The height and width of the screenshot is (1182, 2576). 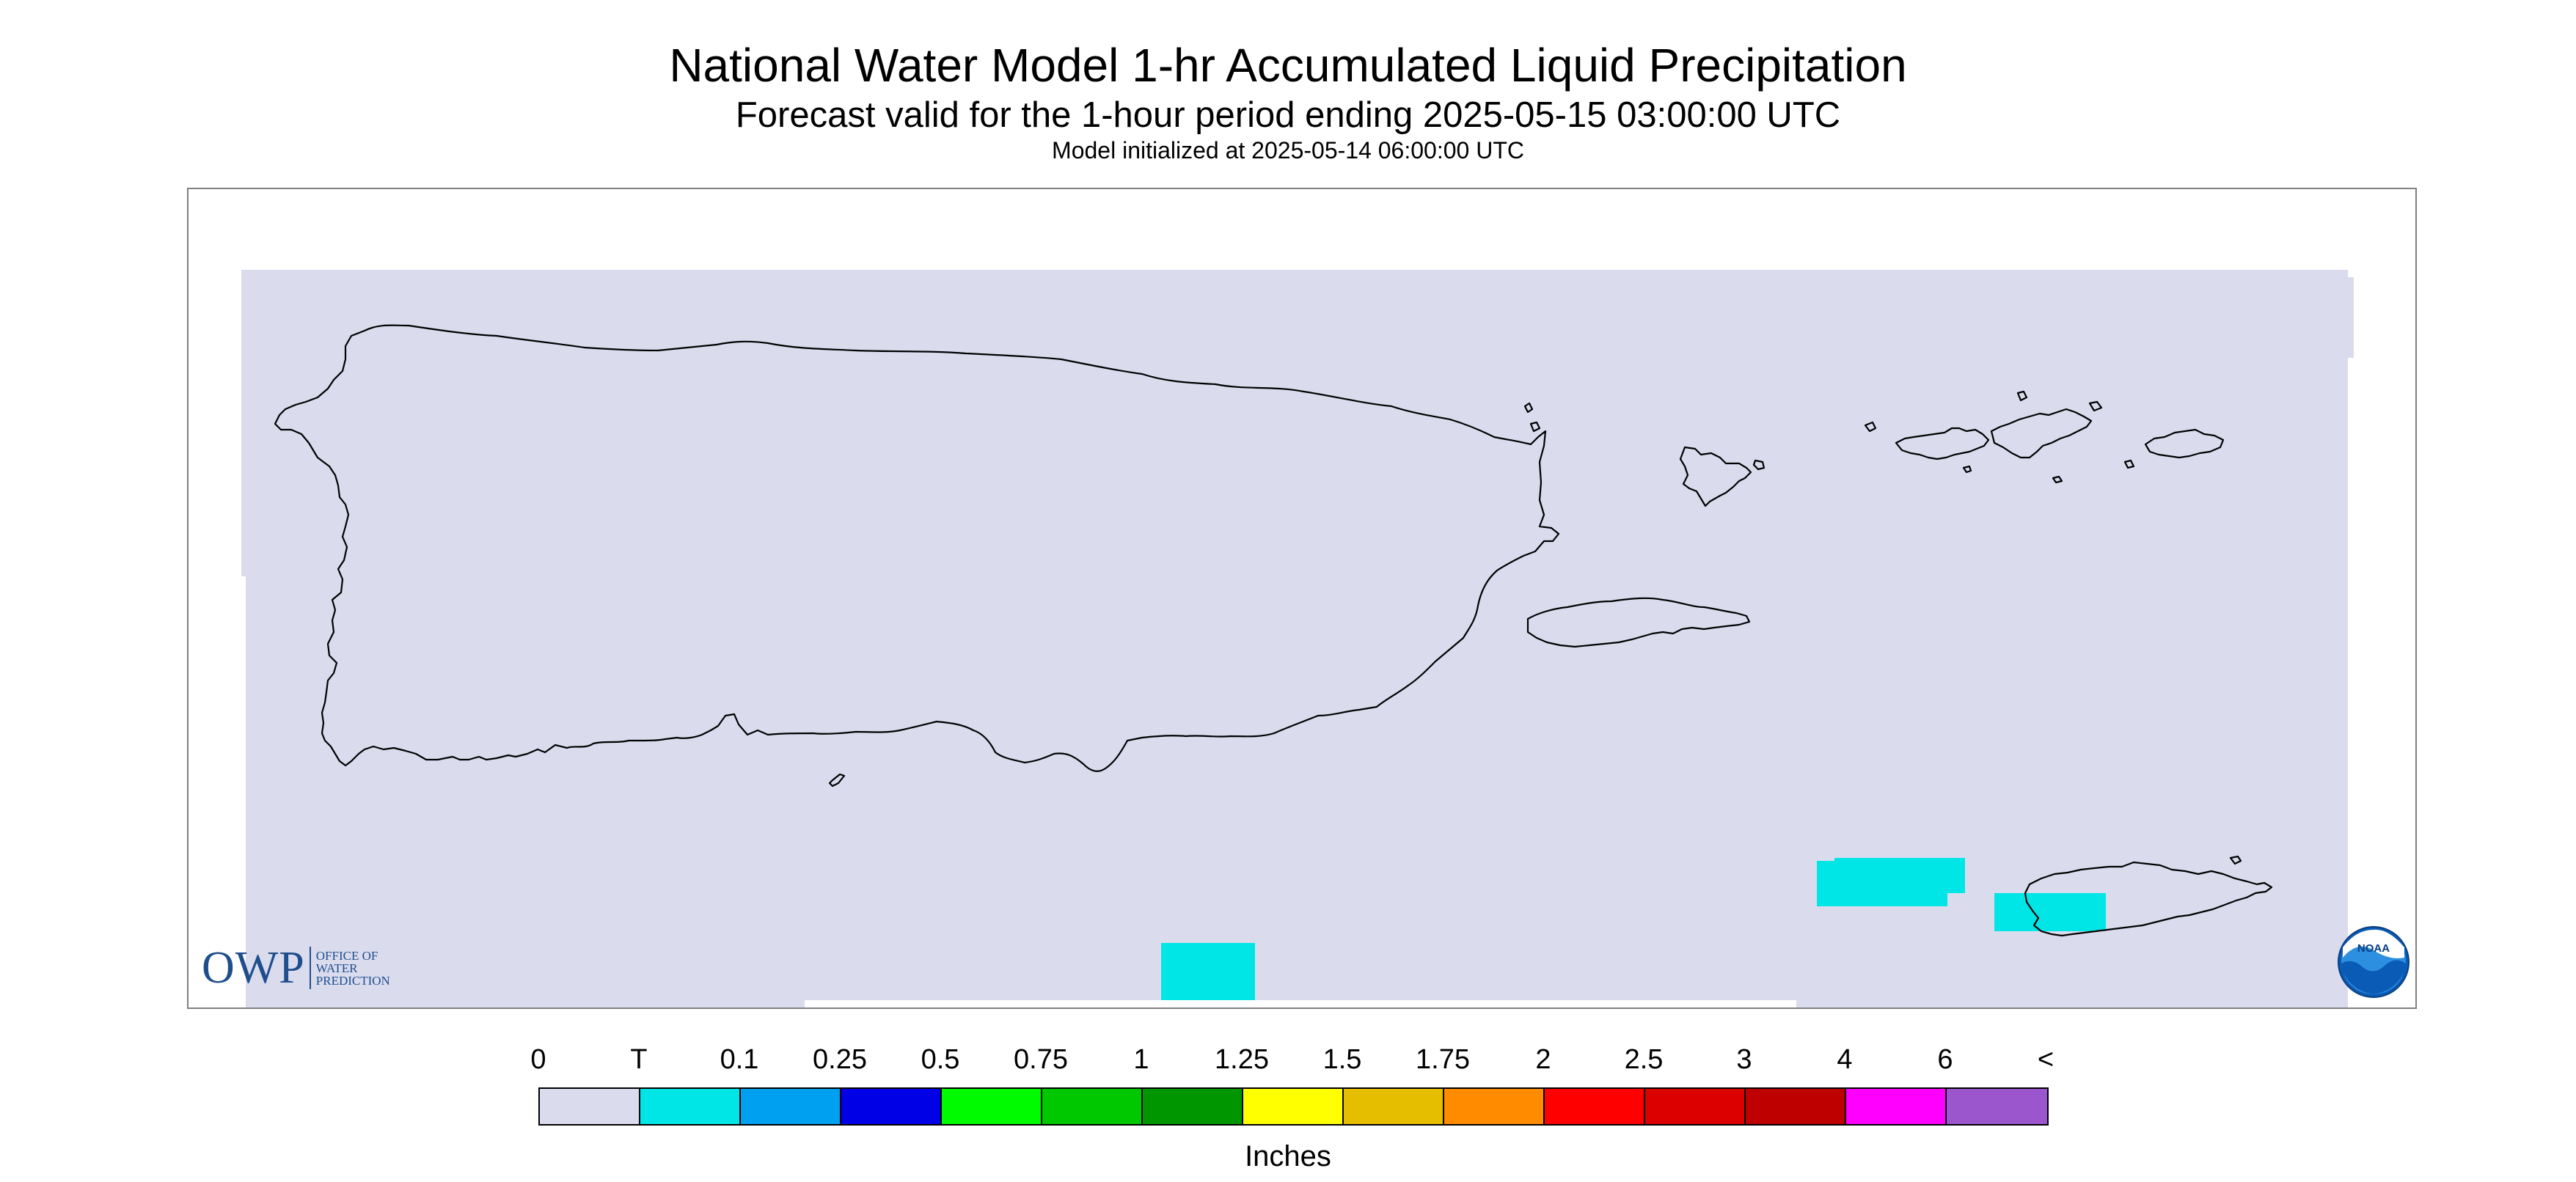 I want to click on small-cay-2-coastline, so click(x=1967, y=469).